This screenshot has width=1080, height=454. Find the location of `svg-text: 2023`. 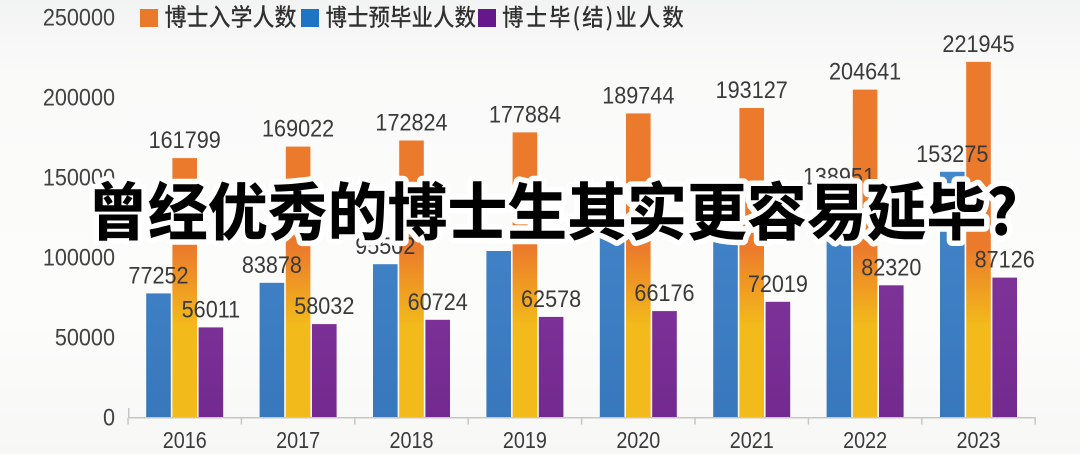

svg-text: 2023 is located at coordinates (979, 441).